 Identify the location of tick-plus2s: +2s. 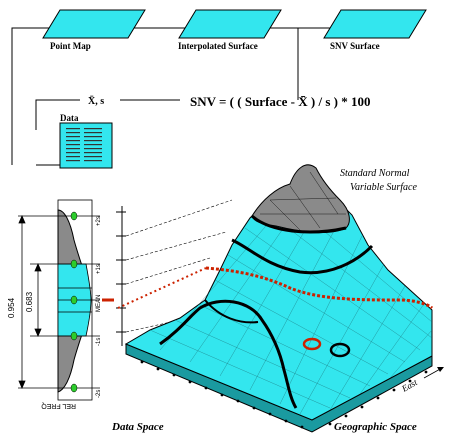
(99, 221).